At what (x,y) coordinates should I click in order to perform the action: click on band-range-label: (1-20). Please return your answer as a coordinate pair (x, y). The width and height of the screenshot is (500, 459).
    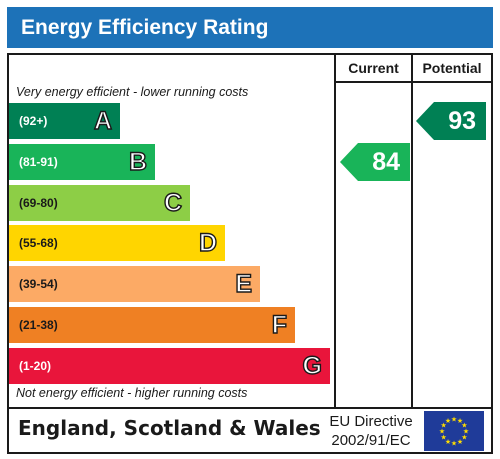
    Looking at the image, I should click on (35, 365).